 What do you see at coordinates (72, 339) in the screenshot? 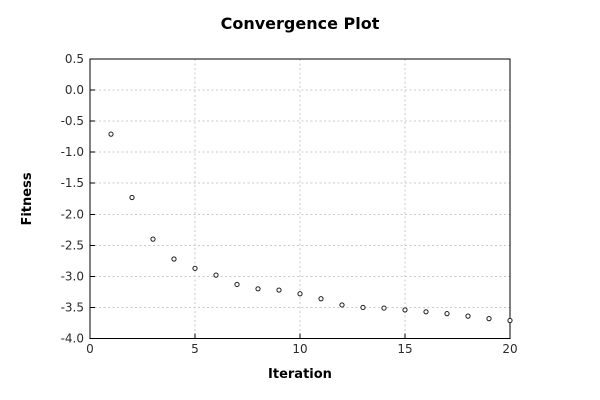
I see `y-tick-label: -4.0` at bounding box center [72, 339].